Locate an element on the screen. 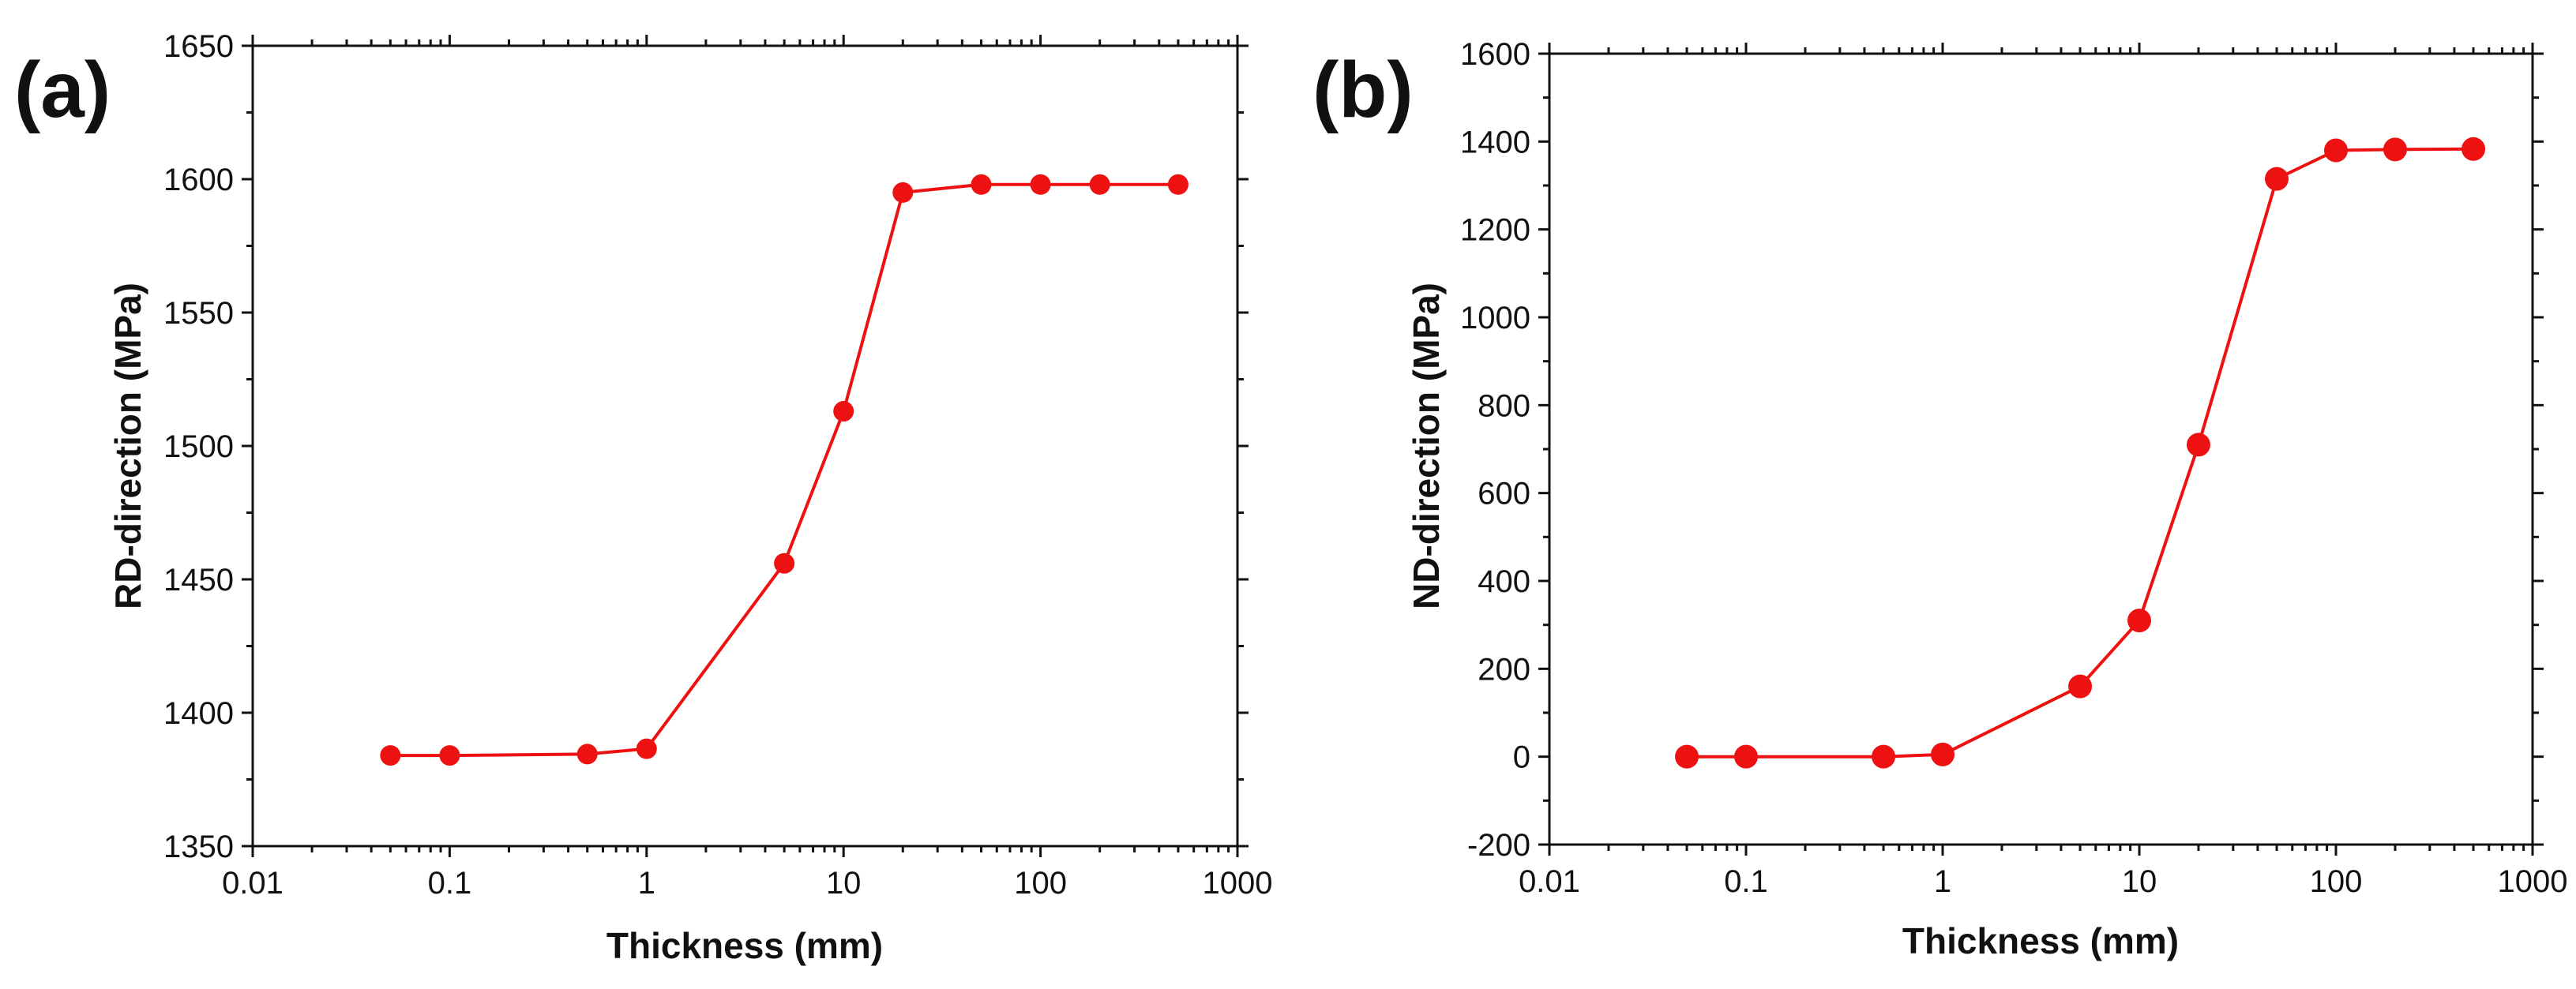  y-tick-label-b: 1600 is located at coordinates (1495, 54).